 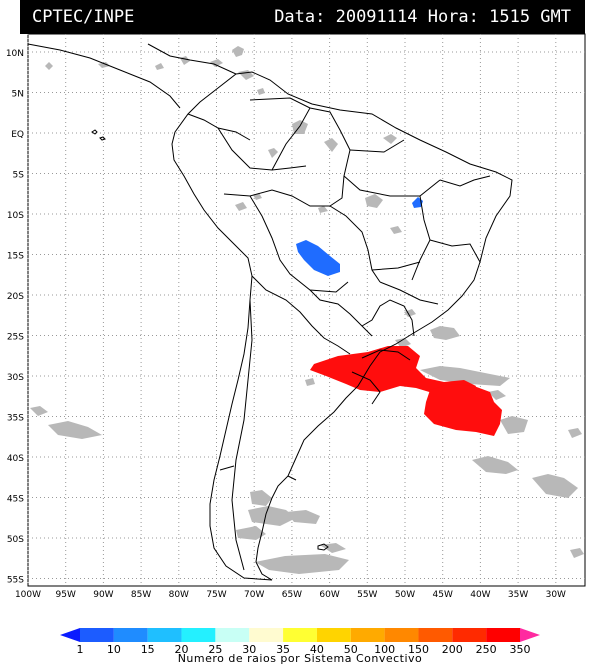 I want to click on colorbar: 1 10 15 20 25 30 35 40 50 100 150 200 250 350, so click(x=300, y=642).